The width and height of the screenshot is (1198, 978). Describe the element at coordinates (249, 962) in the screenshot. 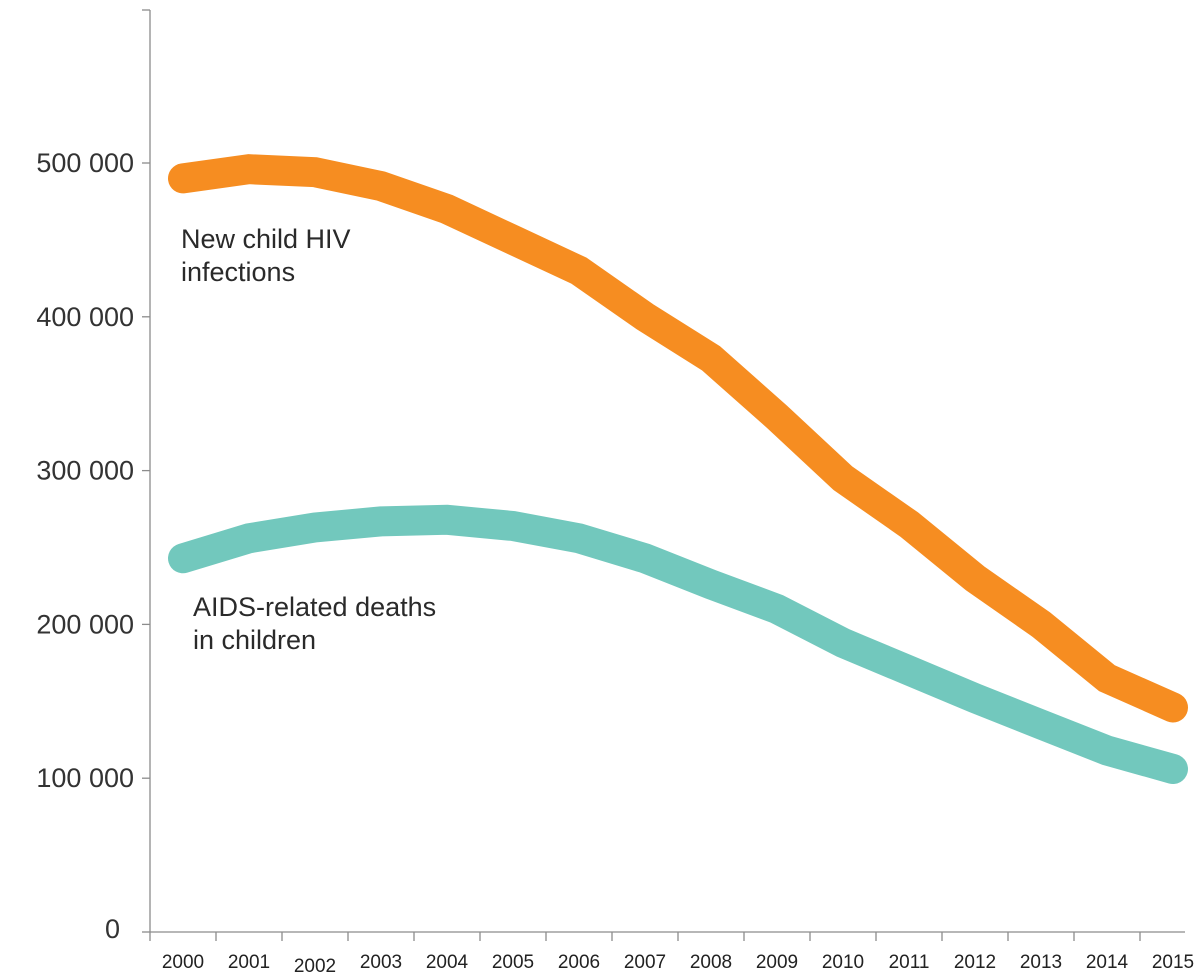

I see `x-tick-label: 2001` at that location.